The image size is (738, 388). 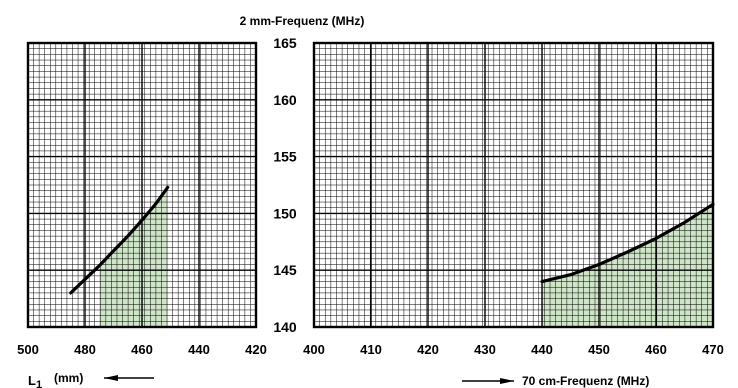 What do you see at coordinates (85, 349) in the screenshot?
I see `left-x-tick-label: 480` at bounding box center [85, 349].